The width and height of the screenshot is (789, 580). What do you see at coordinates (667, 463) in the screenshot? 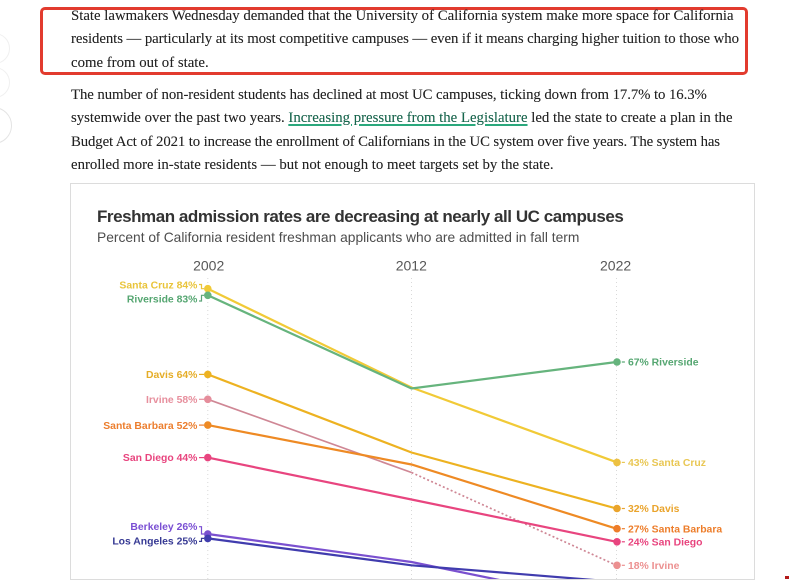
I see `svg-text: 43% Santa Cruz` at bounding box center [667, 463].